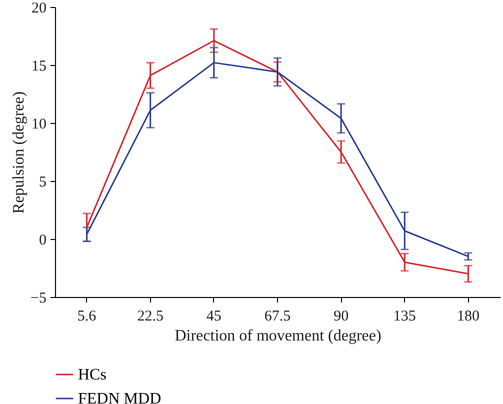 The height and width of the screenshot is (404, 503). What do you see at coordinates (39, 8) in the screenshot?
I see `y-tick-label: 20` at bounding box center [39, 8].